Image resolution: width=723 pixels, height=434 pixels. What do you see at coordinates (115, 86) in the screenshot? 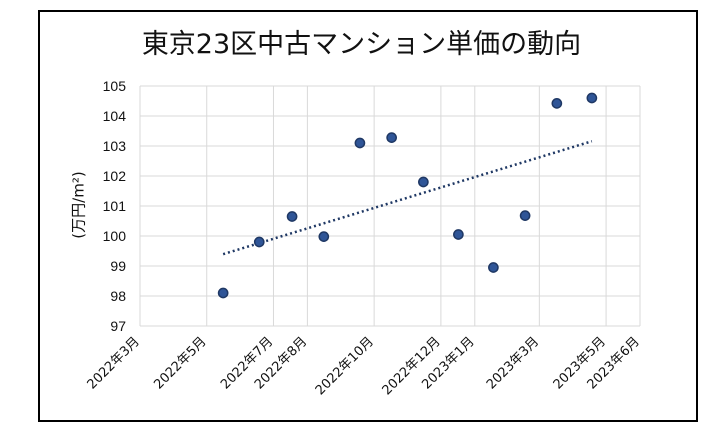
I see `y-tick-label: 105` at bounding box center [115, 86].